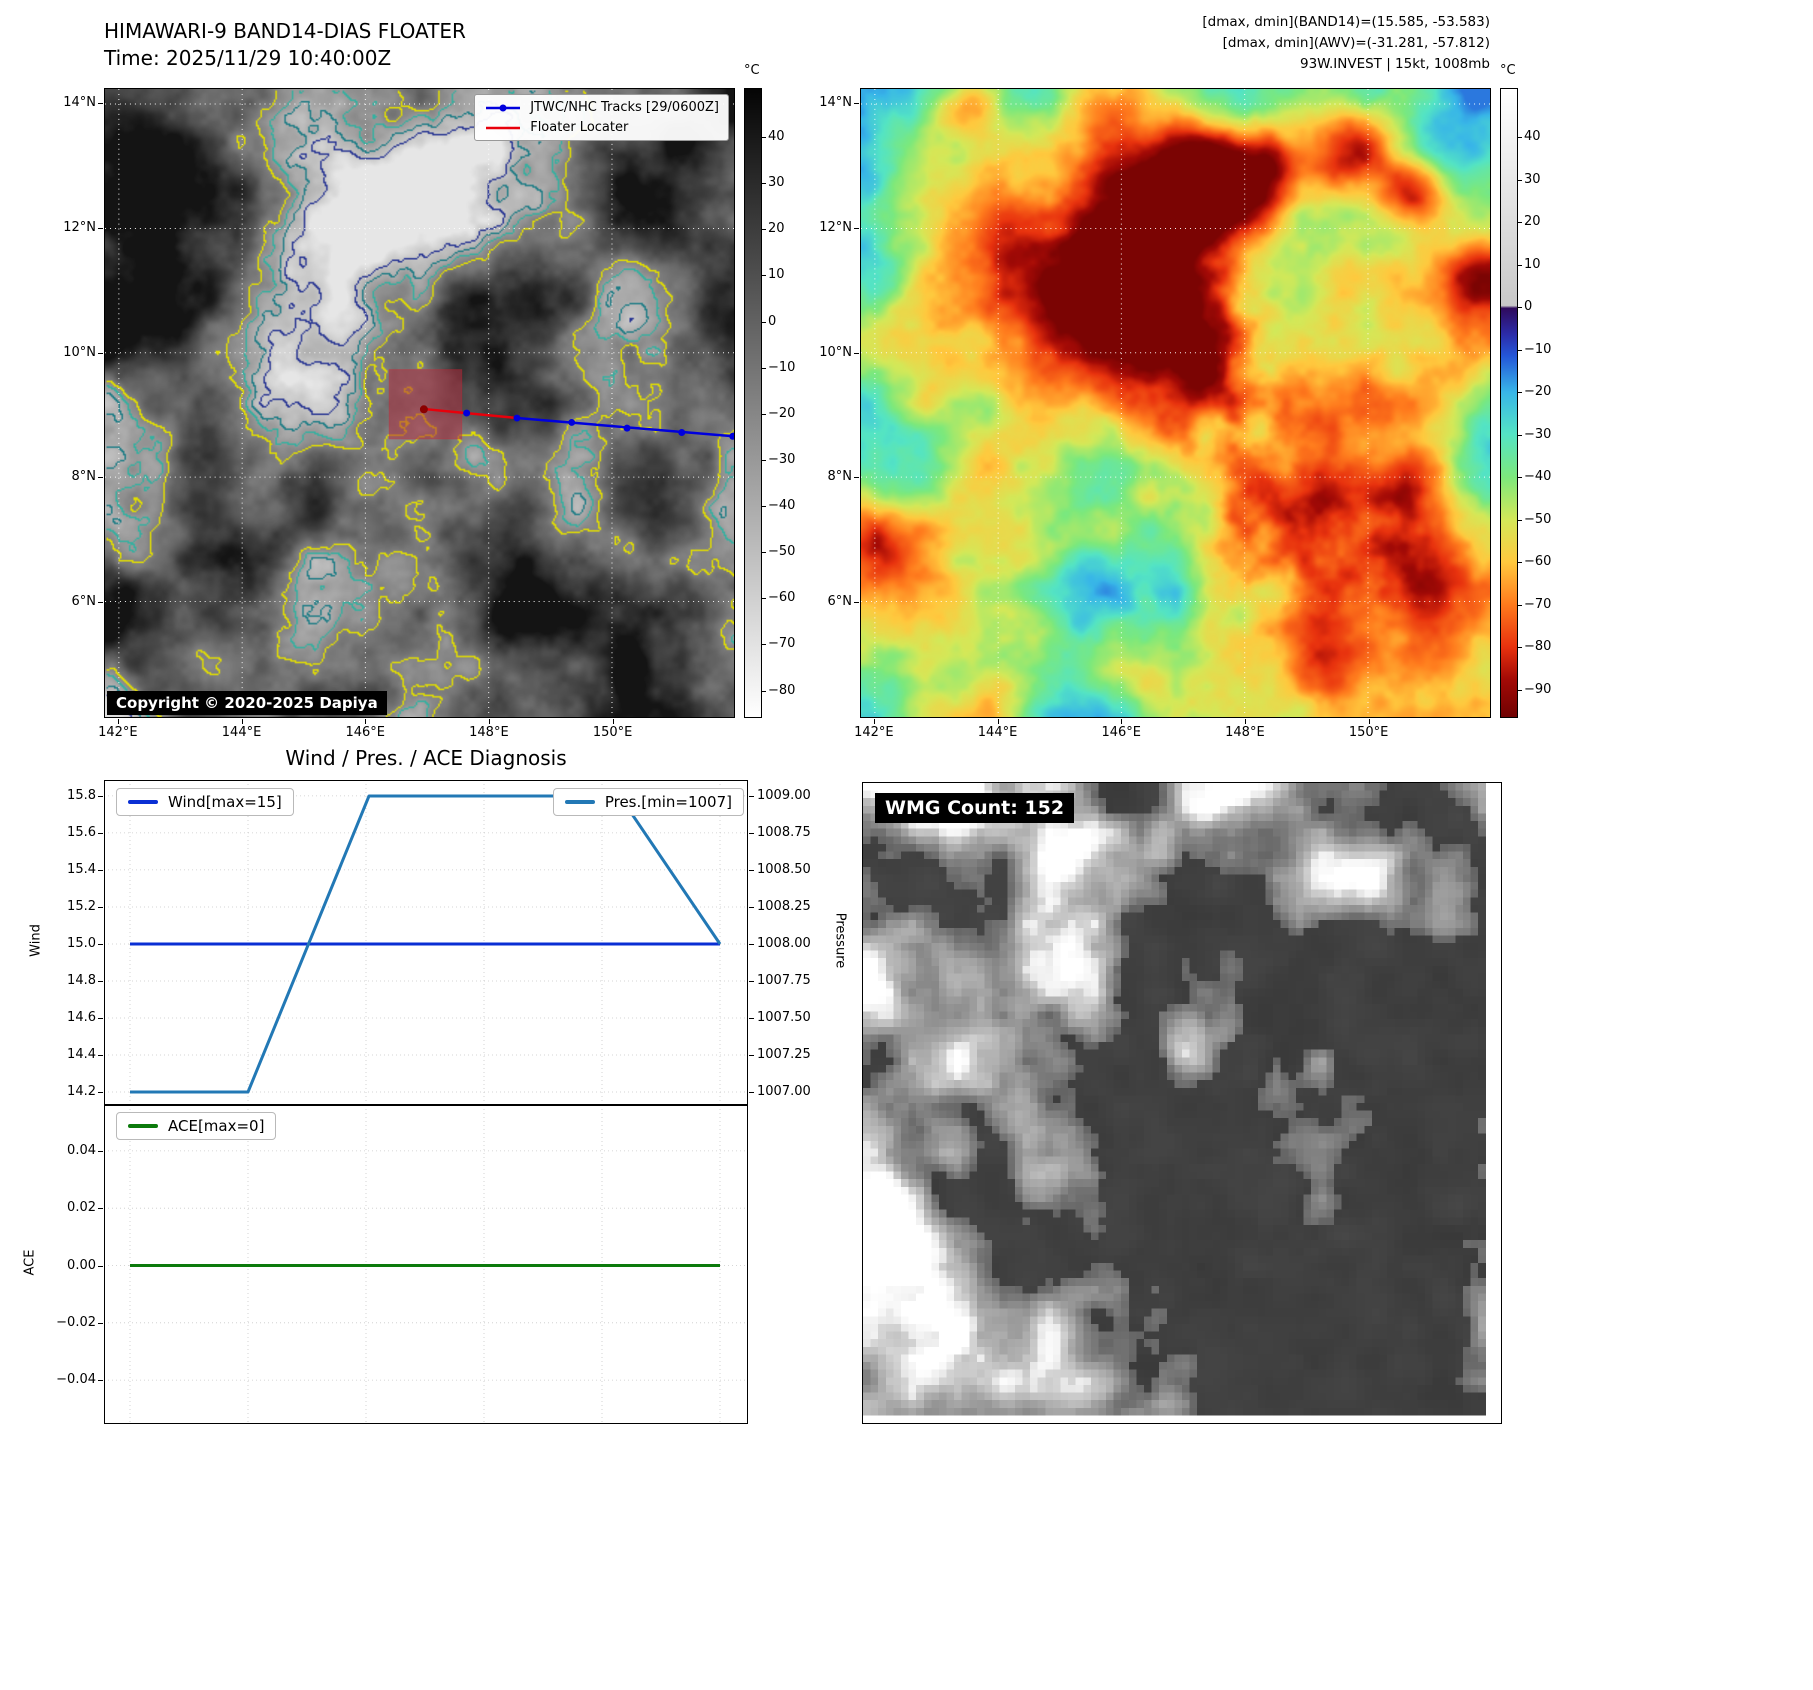  What do you see at coordinates (579, 127) in the screenshot?
I see `legend-label: Floater Locater` at bounding box center [579, 127].